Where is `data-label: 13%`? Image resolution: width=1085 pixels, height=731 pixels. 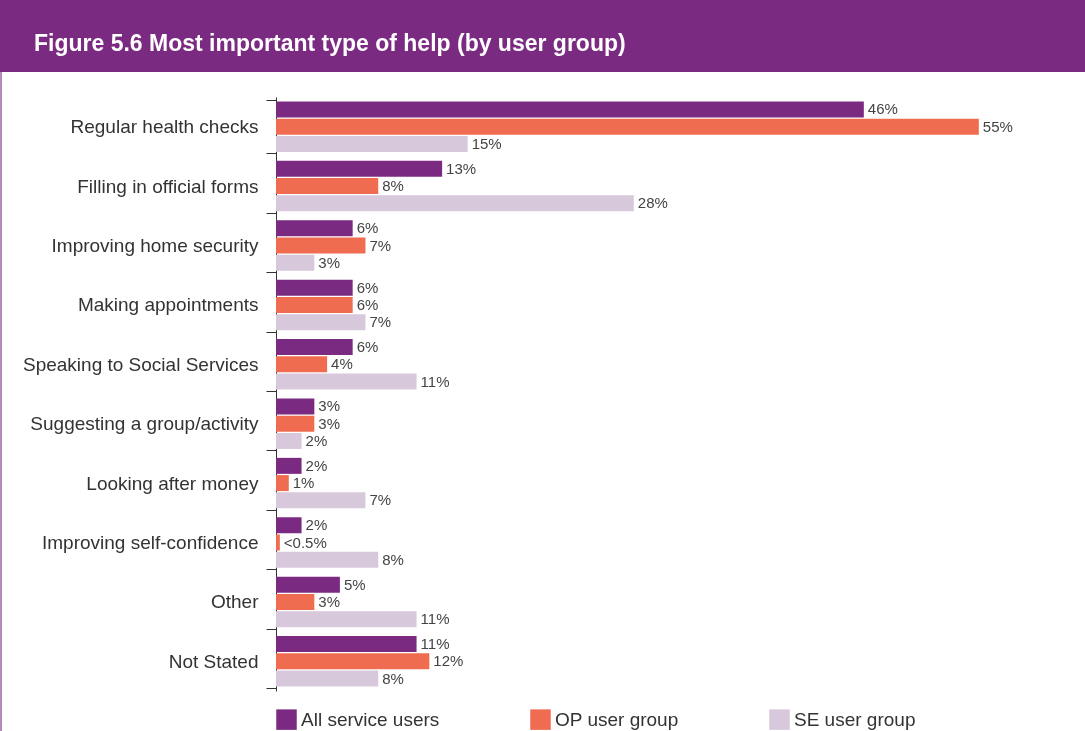
data-label: 13% is located at coordinates (461, 168).